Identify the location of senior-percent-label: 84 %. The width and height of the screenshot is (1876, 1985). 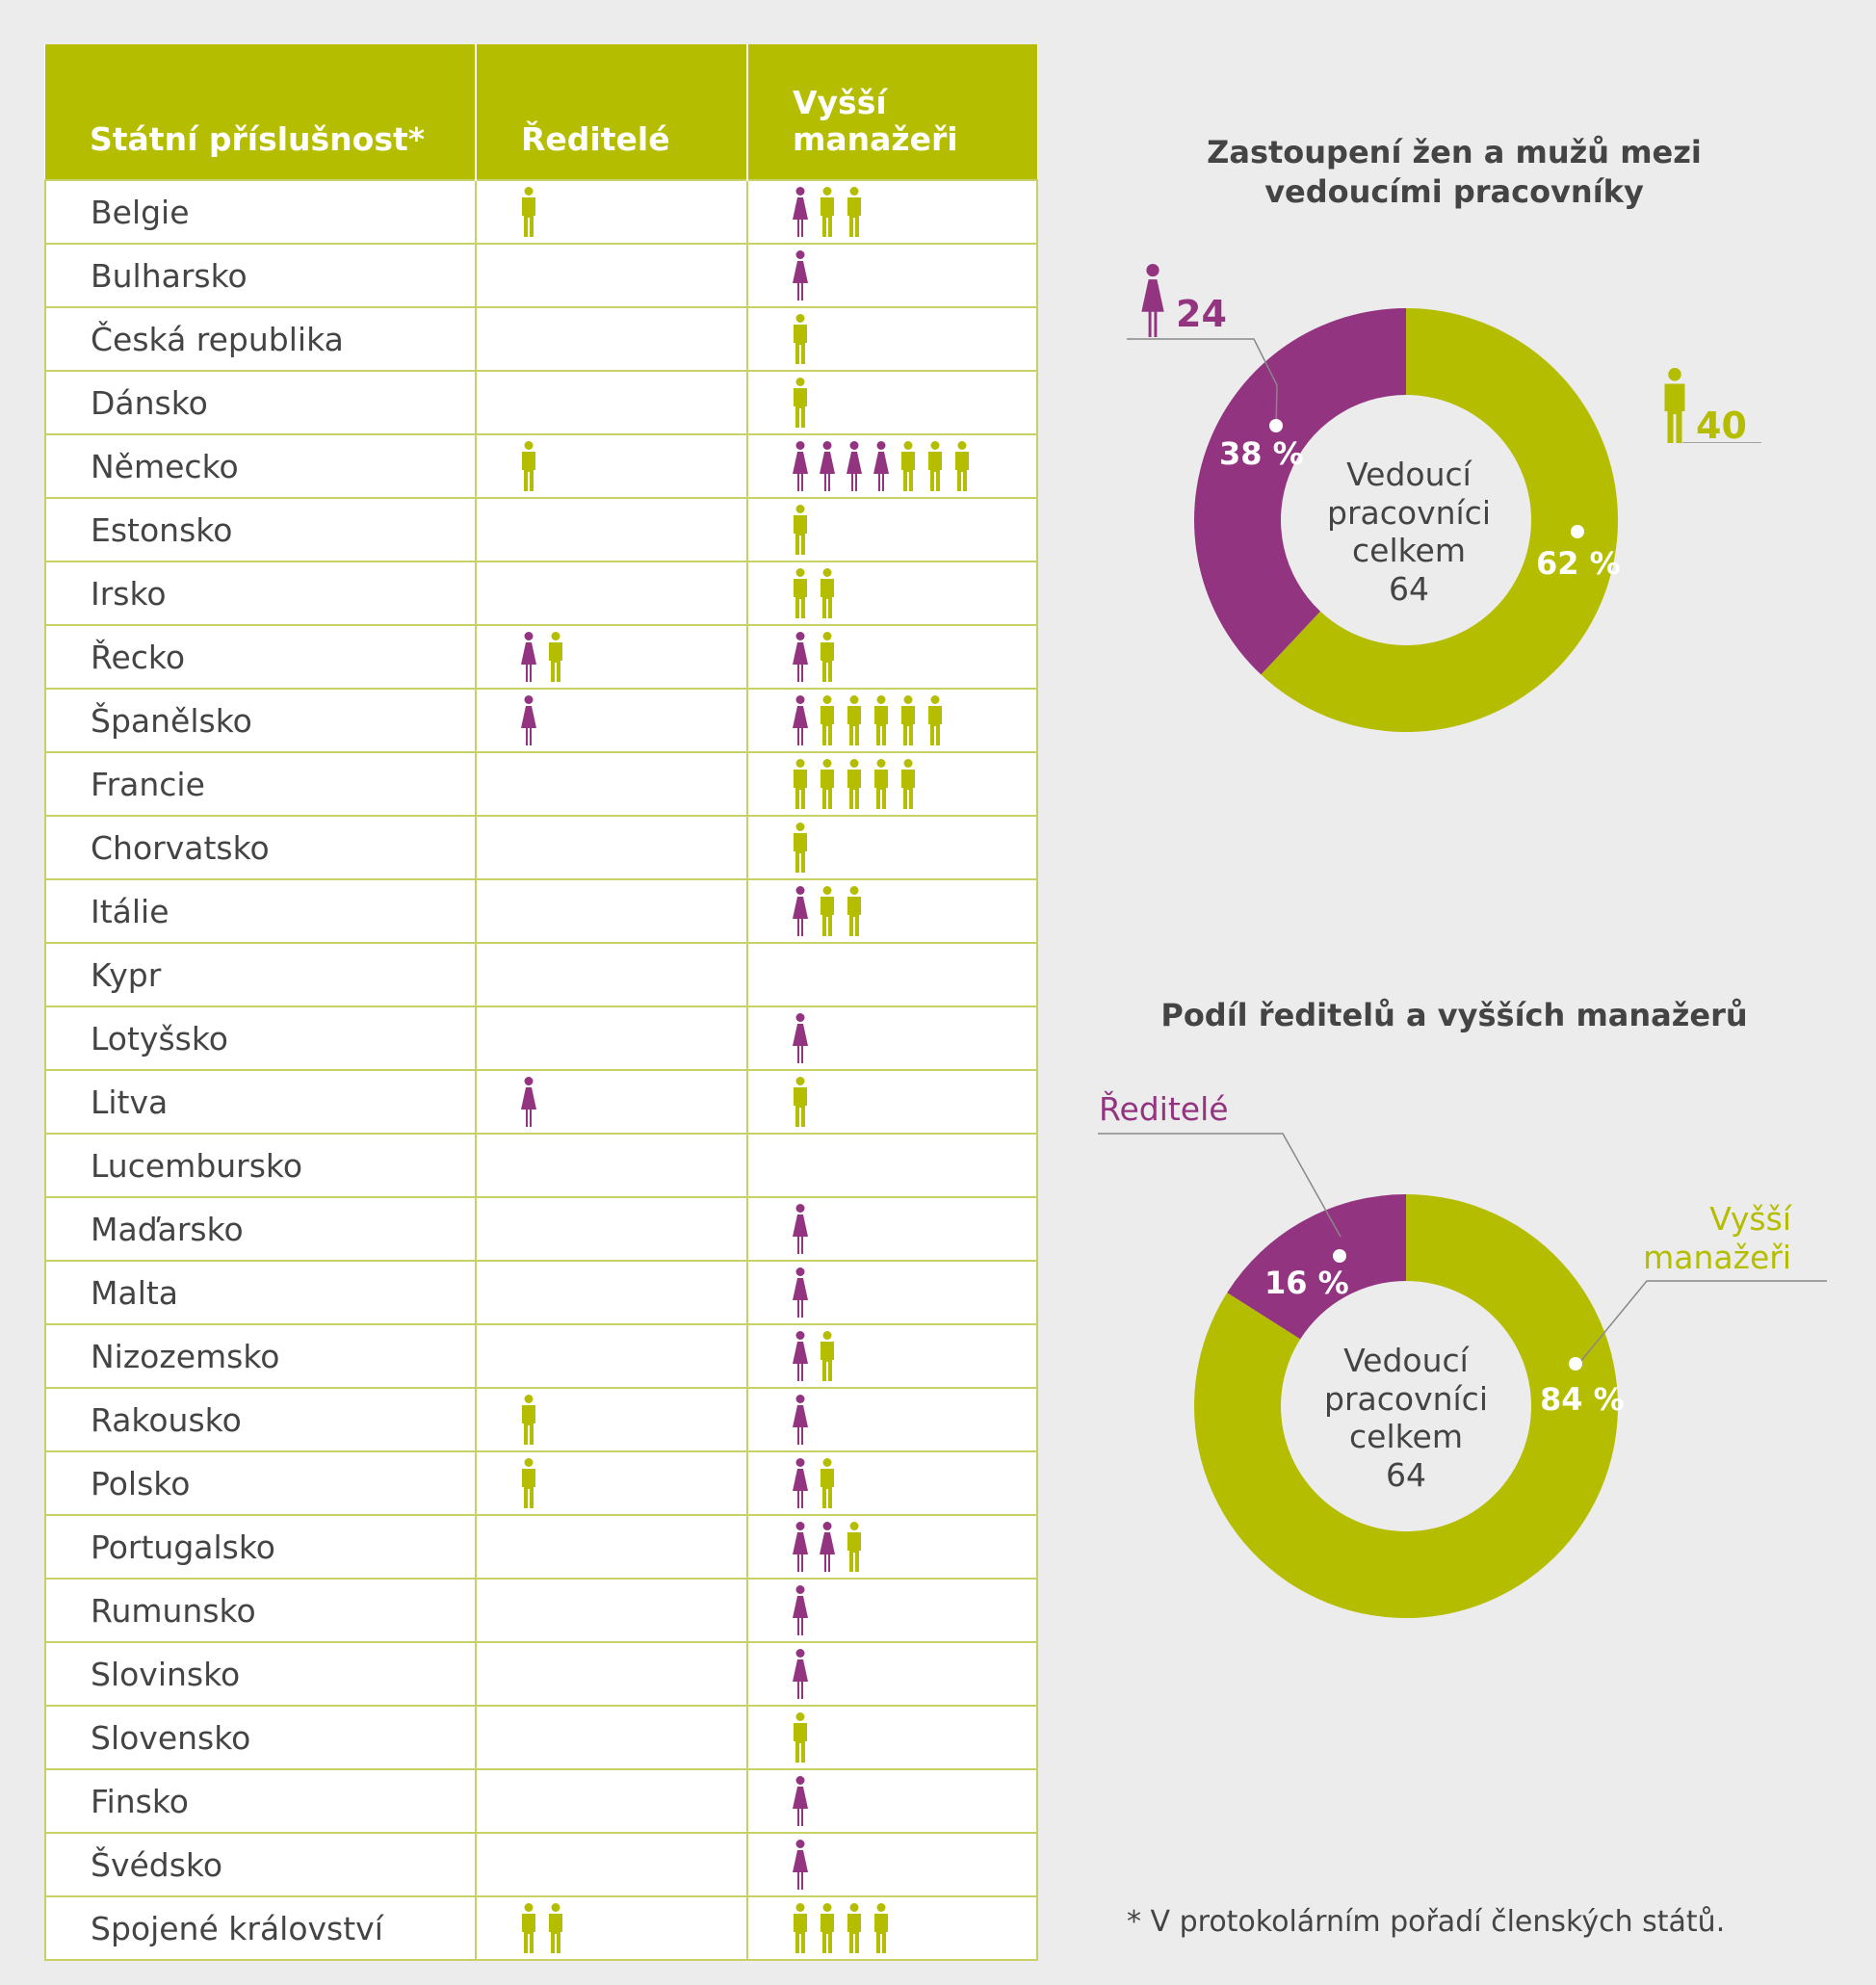
(1583, 1399).